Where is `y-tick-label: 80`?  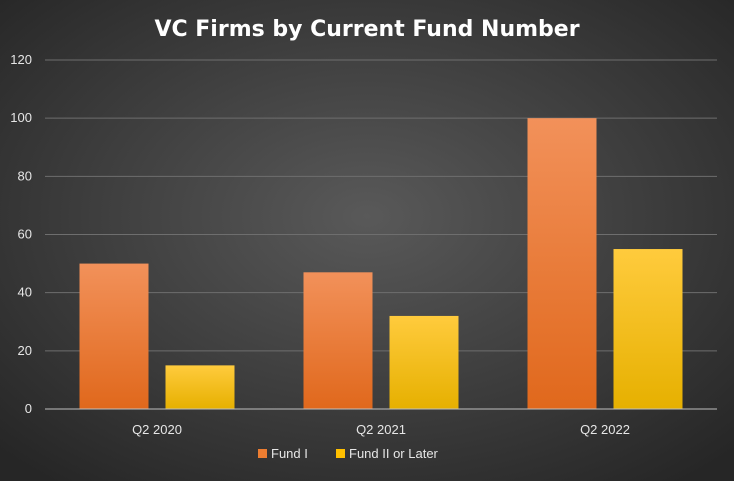 y-tick-label: 80 is located at coordinates (25, 175).